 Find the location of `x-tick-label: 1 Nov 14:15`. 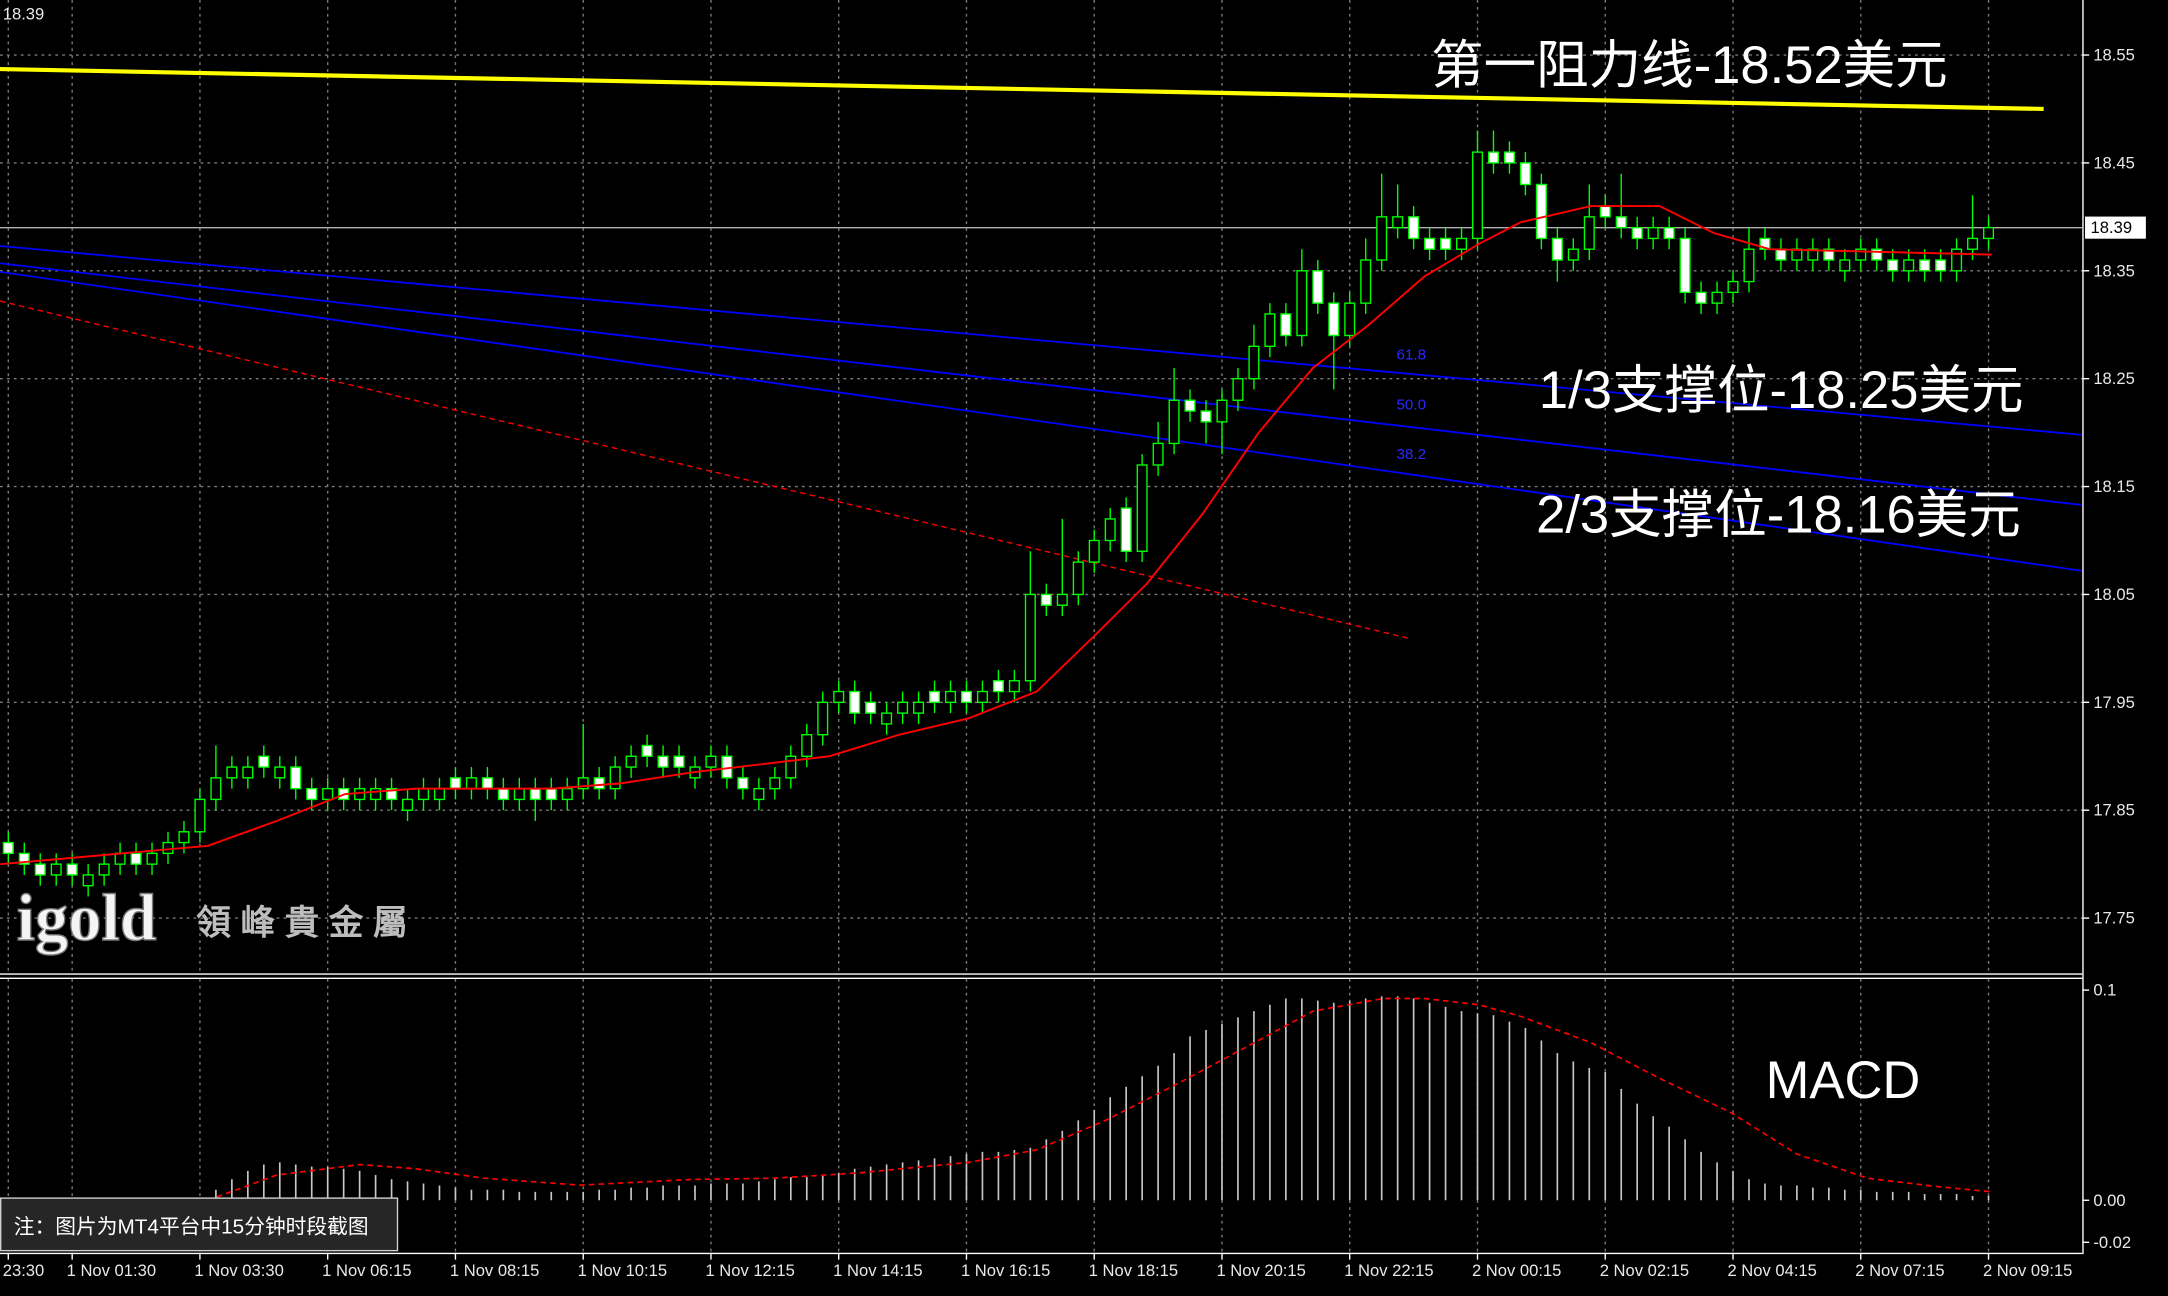

x-tick-label: 1 Nov 14:15 is located at coordinates (877, 1270).